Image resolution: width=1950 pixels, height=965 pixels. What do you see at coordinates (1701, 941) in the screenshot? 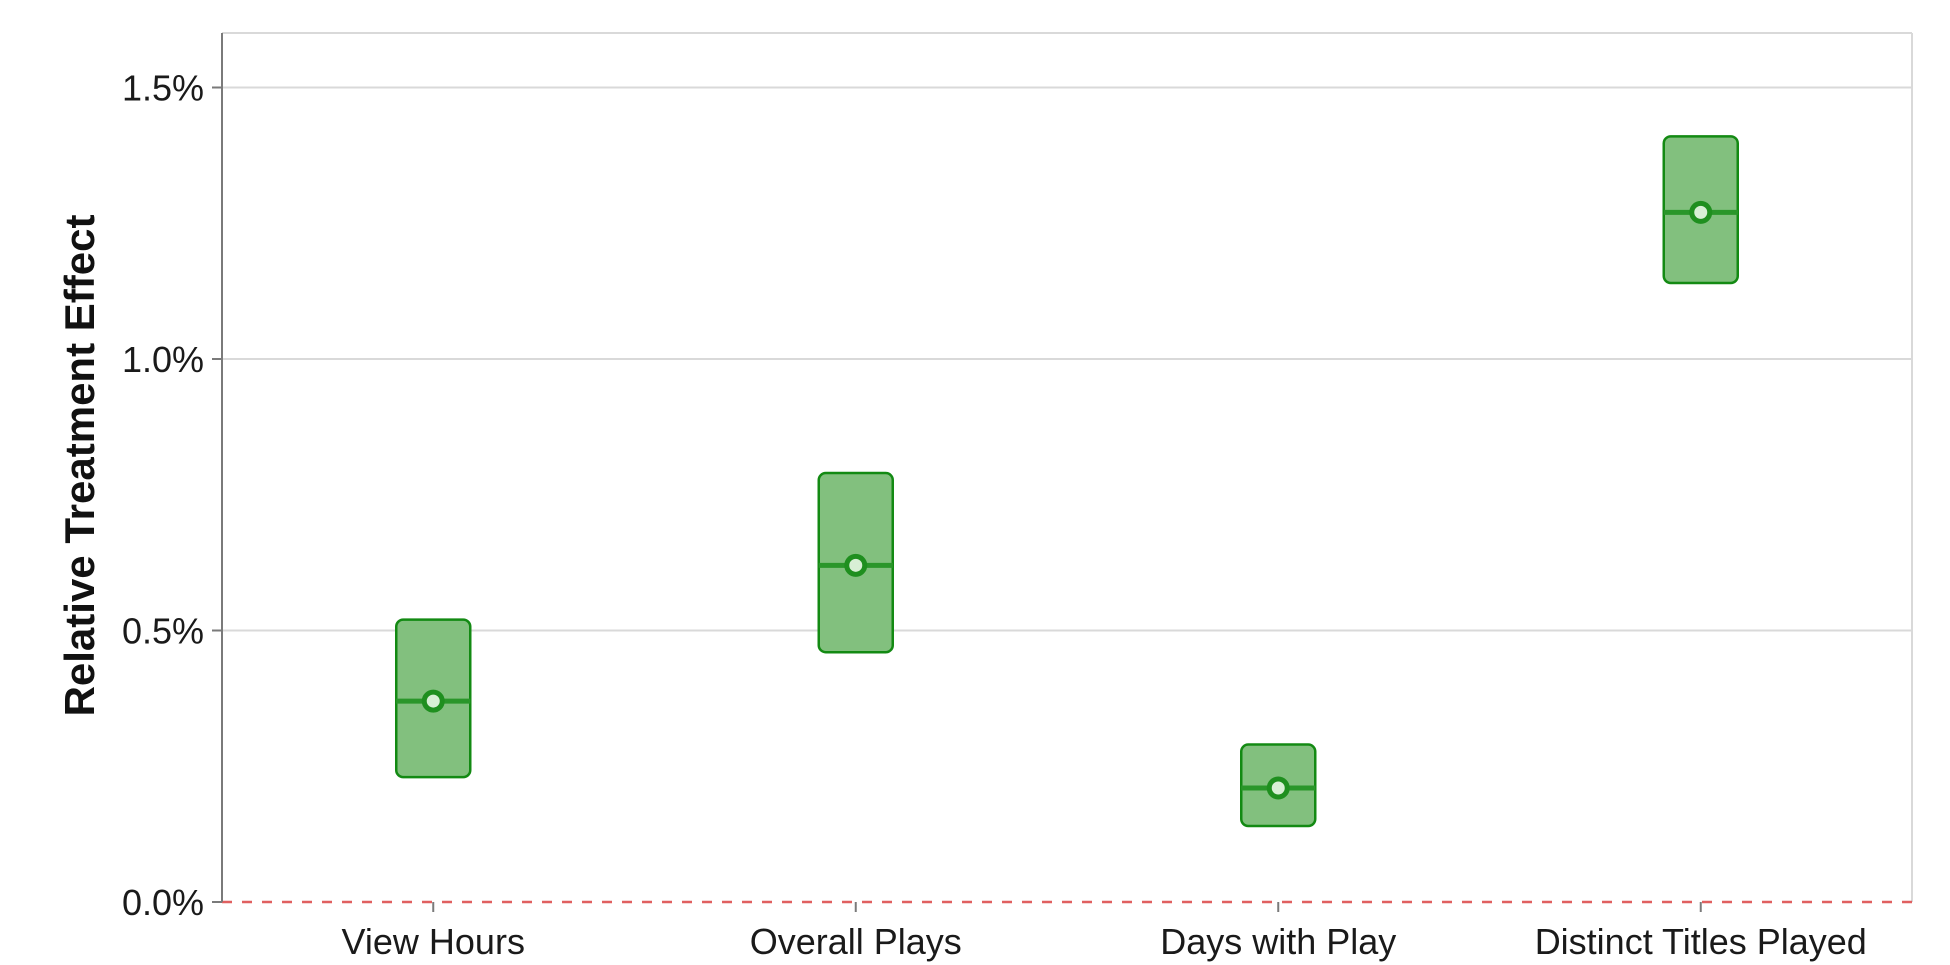
I see `x-tick-label: Distinct Titles Played` at bounding box center [1701, 941].